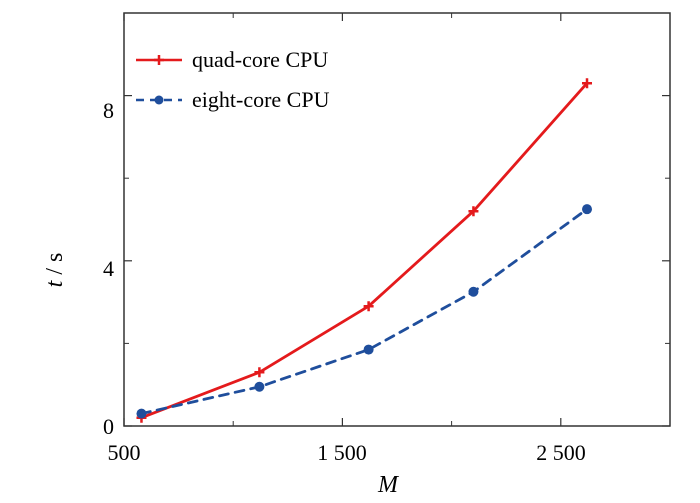 The width and height of the screenshot is (700, 503). I want to click on y-axis-label: t / s, so click(55, 270).